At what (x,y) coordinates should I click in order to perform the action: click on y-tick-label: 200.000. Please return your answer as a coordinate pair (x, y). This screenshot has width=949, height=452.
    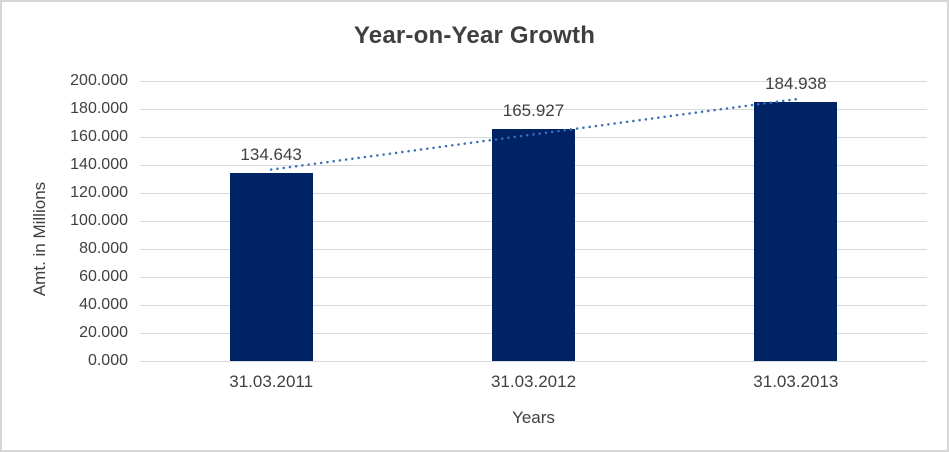
    Looking at the image, I should click on (99, 80).